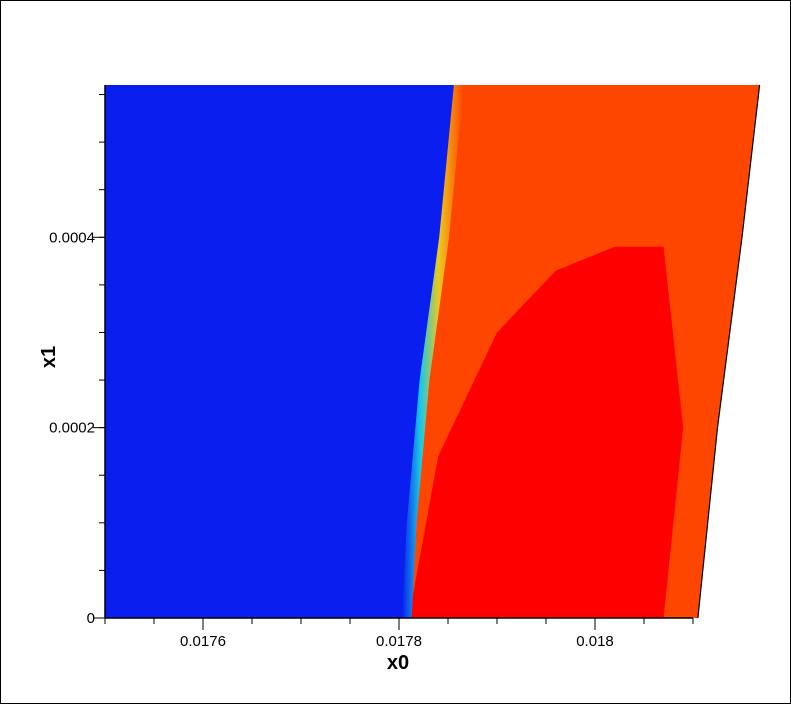  What do you see at coordinates (398, 663) in the screenshot?
I see `x-axis-title: x0` at bounding box center [398, 663].